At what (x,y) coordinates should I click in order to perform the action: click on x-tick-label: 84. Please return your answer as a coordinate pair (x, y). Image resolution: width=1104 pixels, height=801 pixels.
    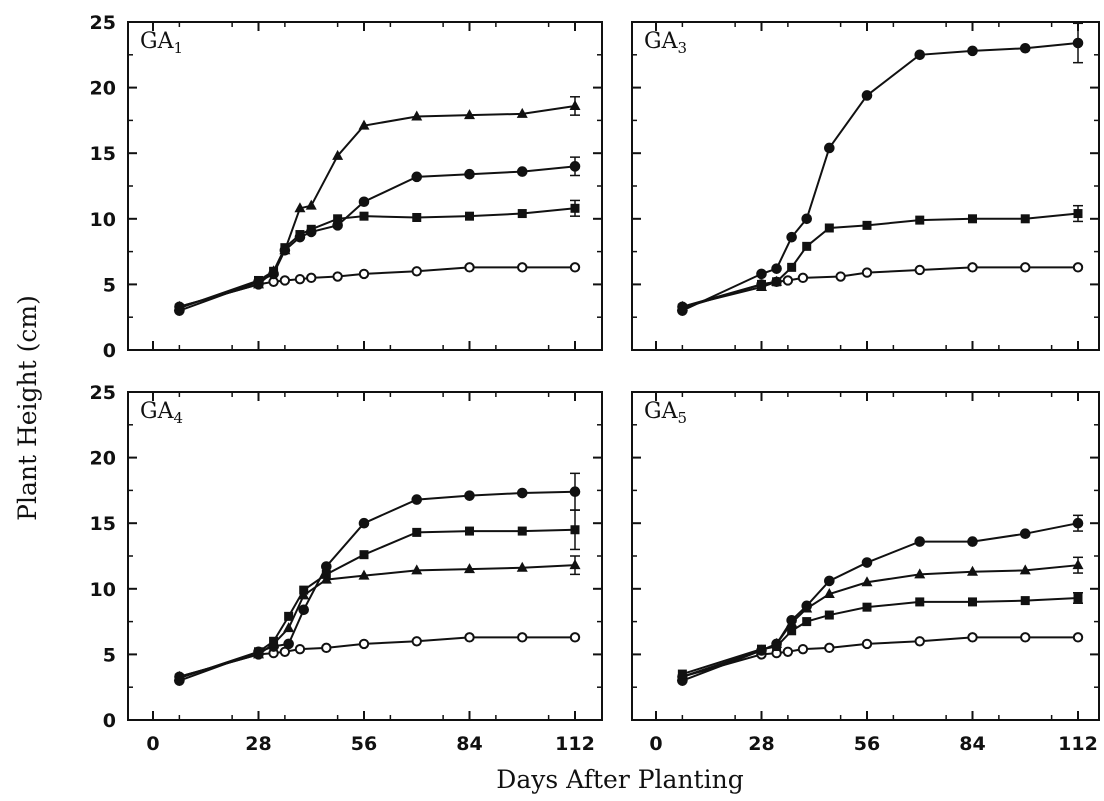
    Looking at the image, I should click on (469, 744).